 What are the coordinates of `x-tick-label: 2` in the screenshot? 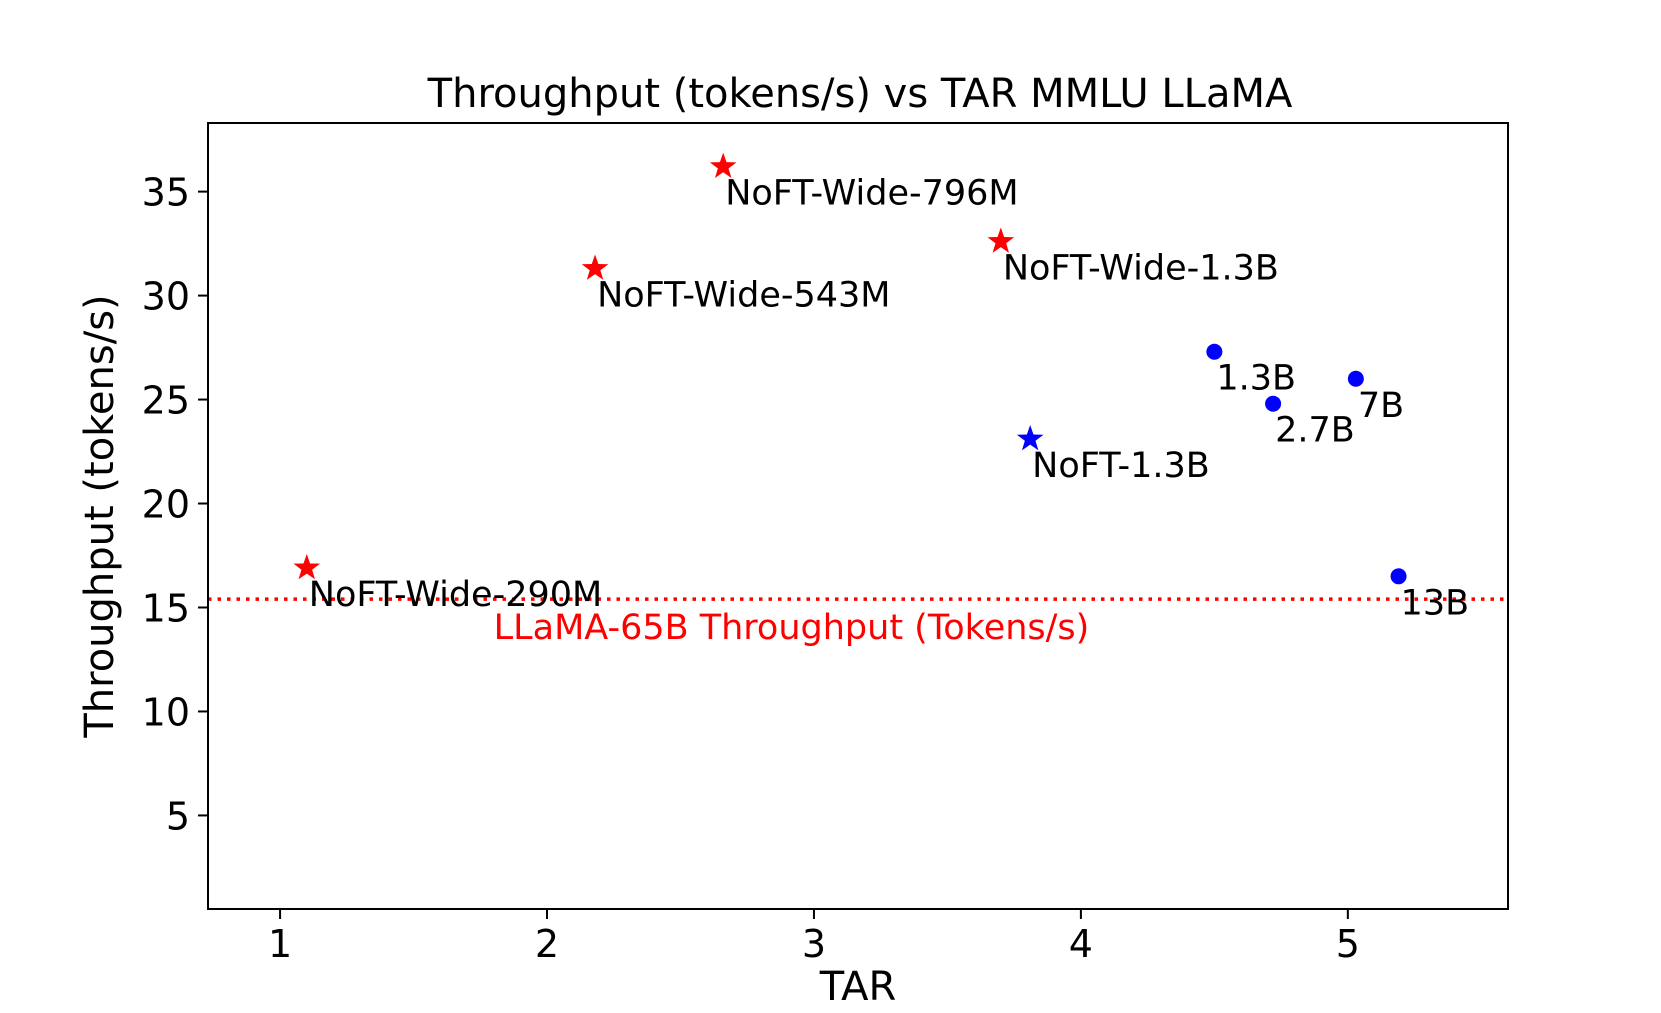 It's located at (547, 944).